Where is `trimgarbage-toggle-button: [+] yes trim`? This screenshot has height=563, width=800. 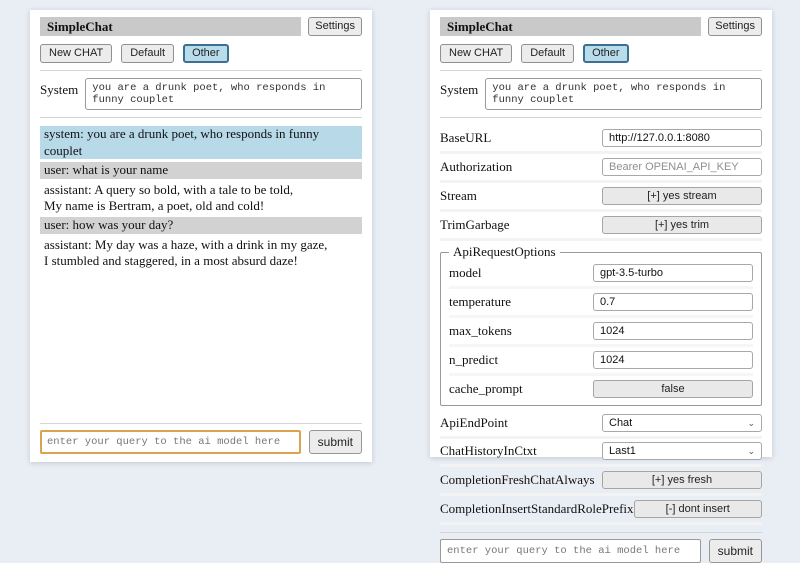 trimgarbage-toggle-button: [+] yes trim is located at coordinates (682, 225).